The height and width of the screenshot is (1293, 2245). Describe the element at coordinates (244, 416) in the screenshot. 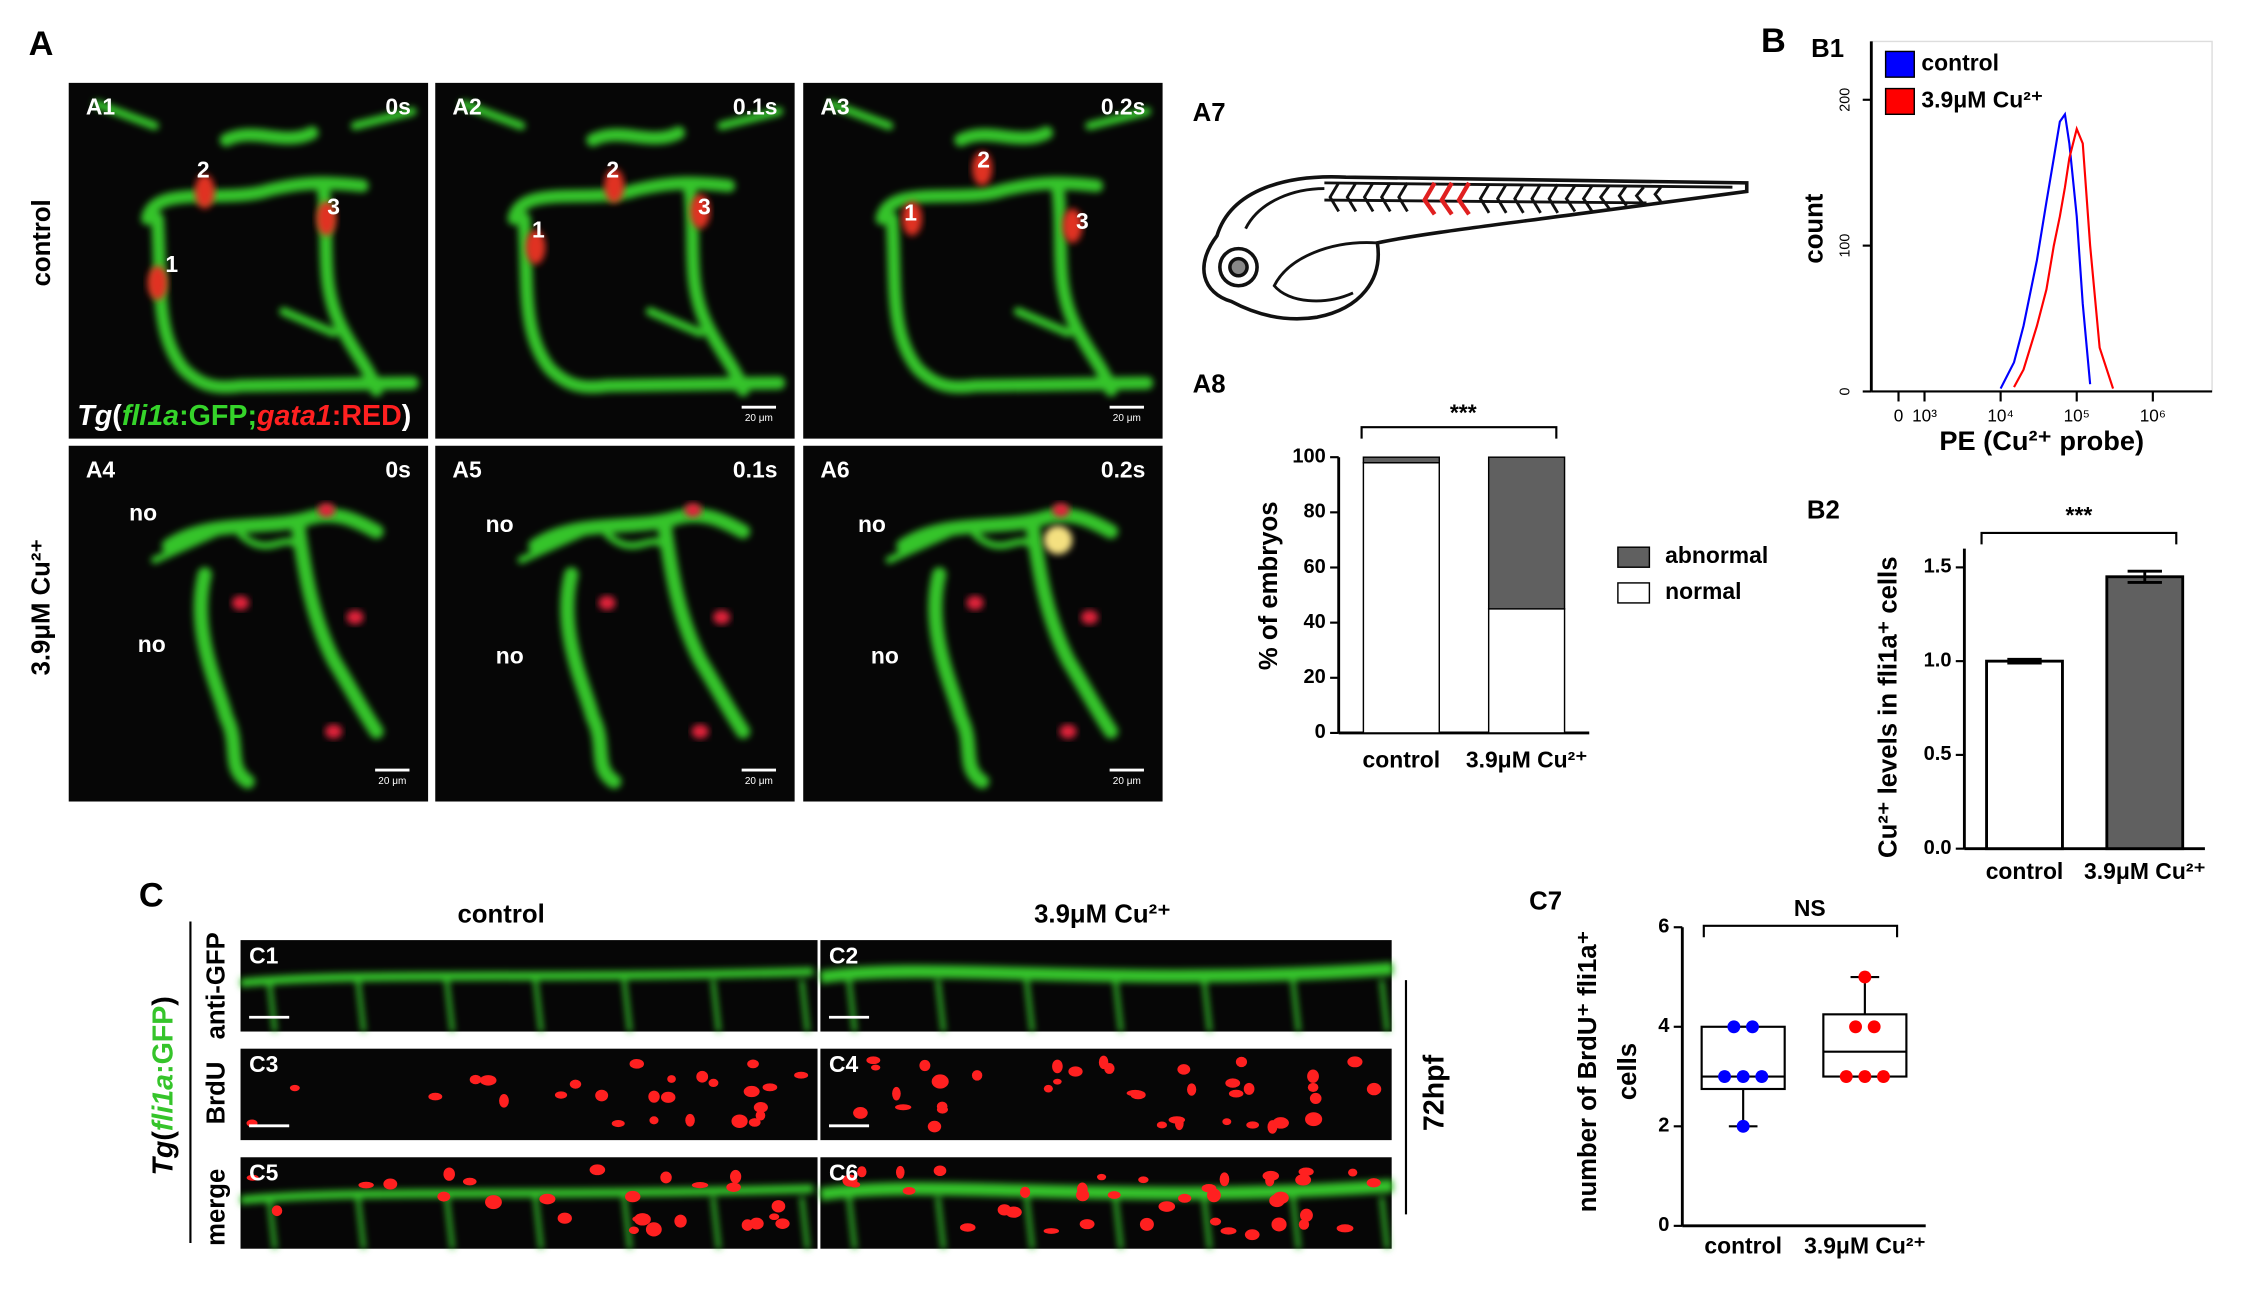

I see `transgene-label: Tg(fli1a:GFP;gata1:RED)` at that location.